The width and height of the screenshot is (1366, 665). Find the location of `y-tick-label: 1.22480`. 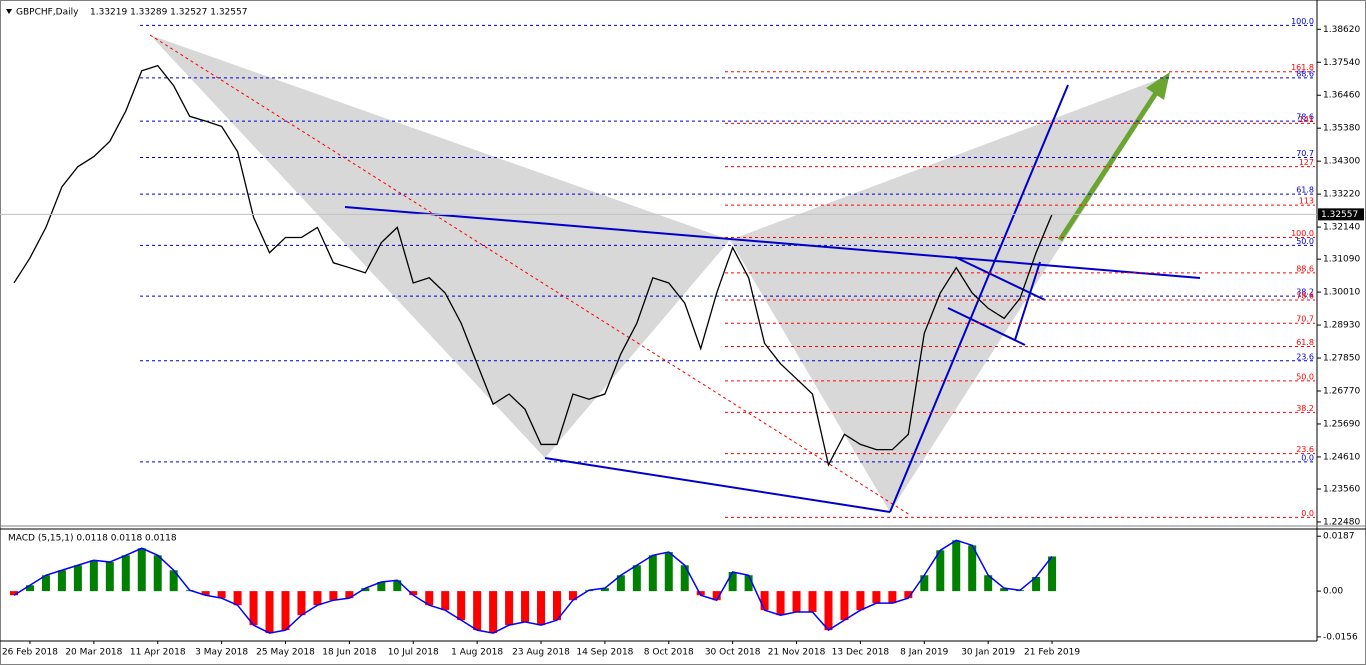

y-tick-label: 1.22480 is located at coordinates (1341, 522).